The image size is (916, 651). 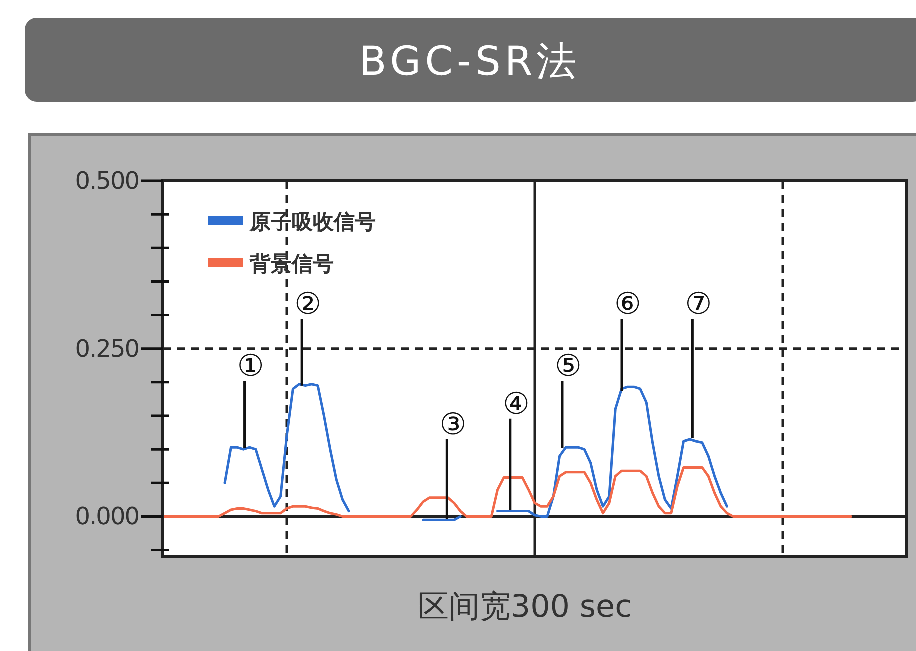 What do you see at coordinates (628, 304) in the screenshot?
I see `annotation: ⑥` at bounding box center [628, 304].